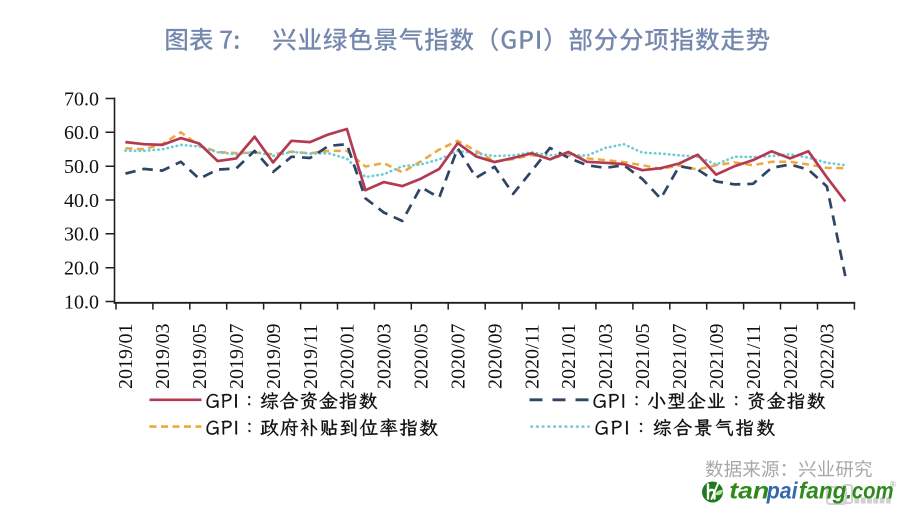 The width and height of the screenshot is (900, 511). Describe the element at coordinates (348, 356) in the screenshot. I see `svg-text: 2020/01` at that location.